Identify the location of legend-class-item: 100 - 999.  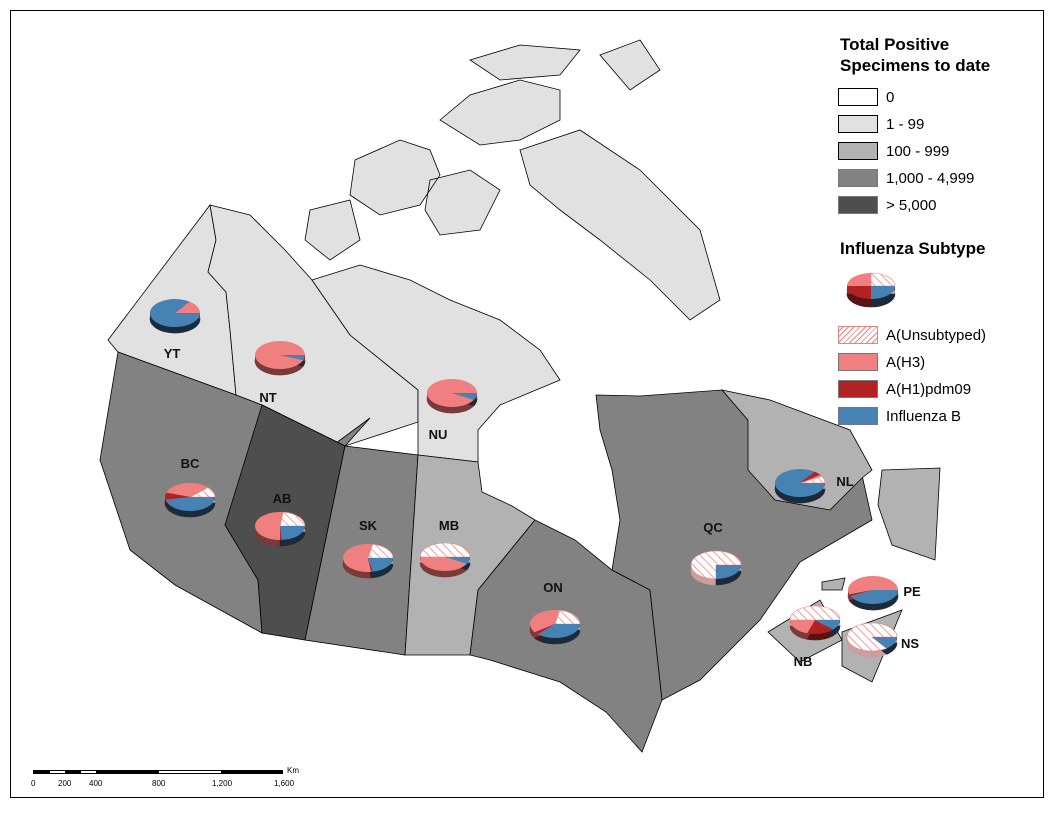
(893, 151).